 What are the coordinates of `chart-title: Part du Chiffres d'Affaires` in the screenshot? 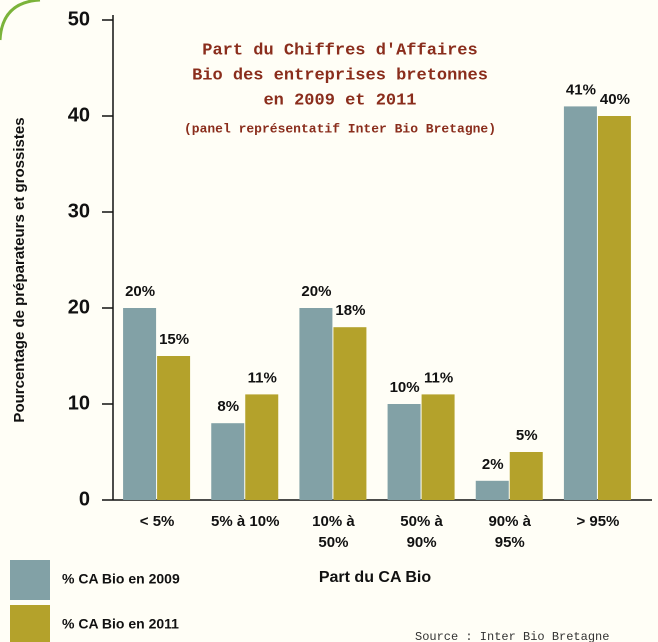 It's located at (339, 50).